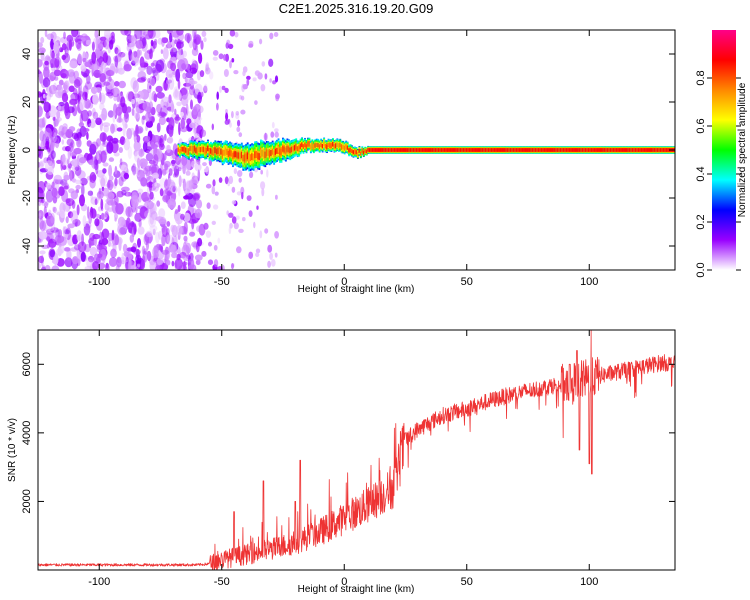 This screenshot has height=600, width=750. Describe the element at coordinates (222, 282) in the screenshot. I see `spectrogram-x-tick-label: -50` at that location.